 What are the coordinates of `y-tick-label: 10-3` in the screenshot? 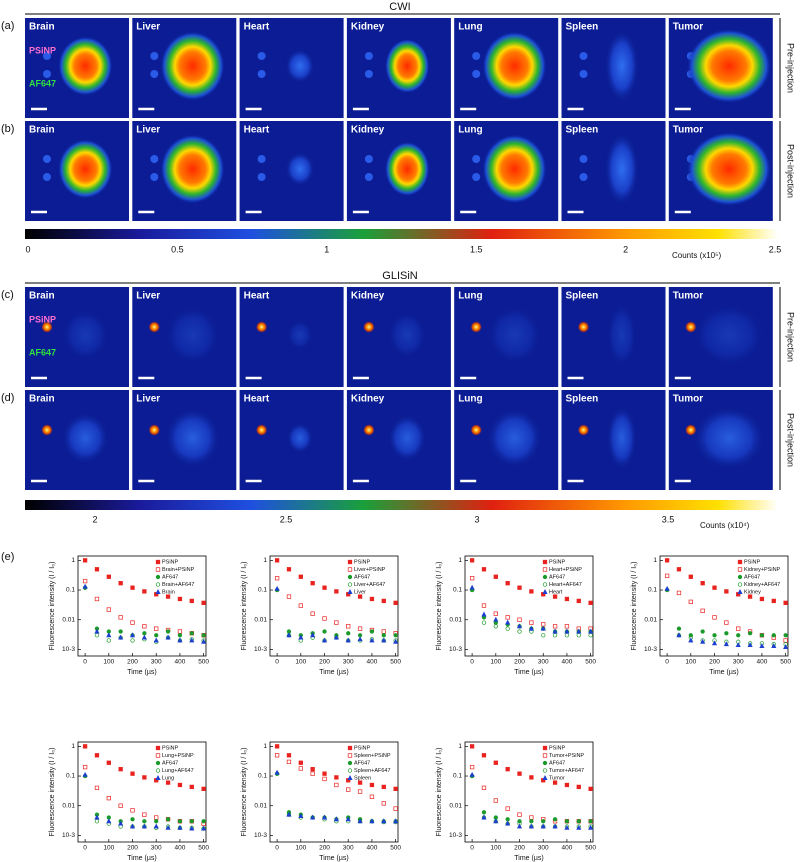 It's located at (68, 649).